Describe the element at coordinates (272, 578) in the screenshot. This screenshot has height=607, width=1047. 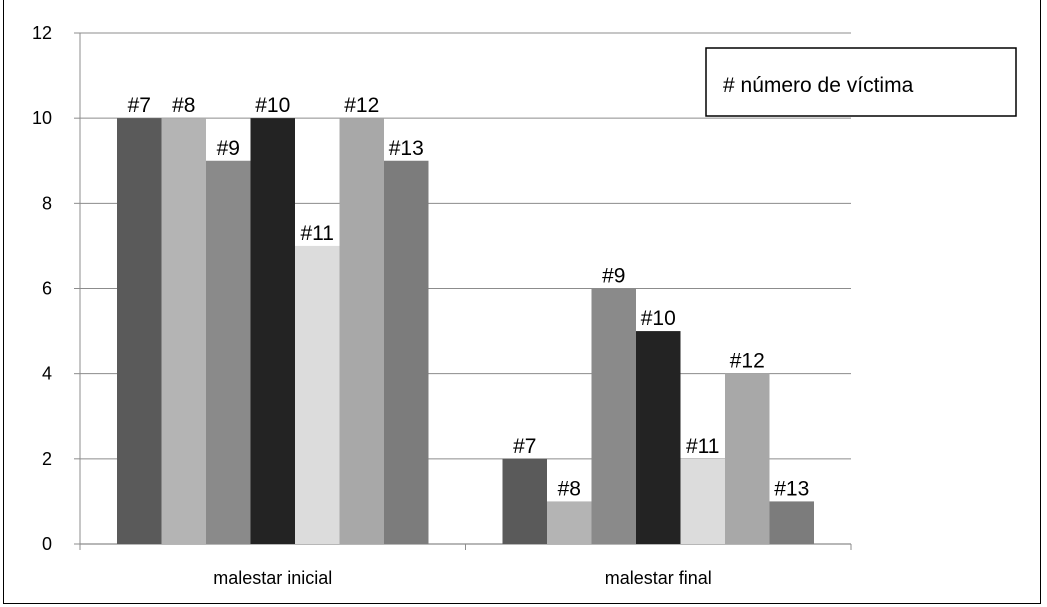
I see `x-category-label: malestar inicial` at that location.